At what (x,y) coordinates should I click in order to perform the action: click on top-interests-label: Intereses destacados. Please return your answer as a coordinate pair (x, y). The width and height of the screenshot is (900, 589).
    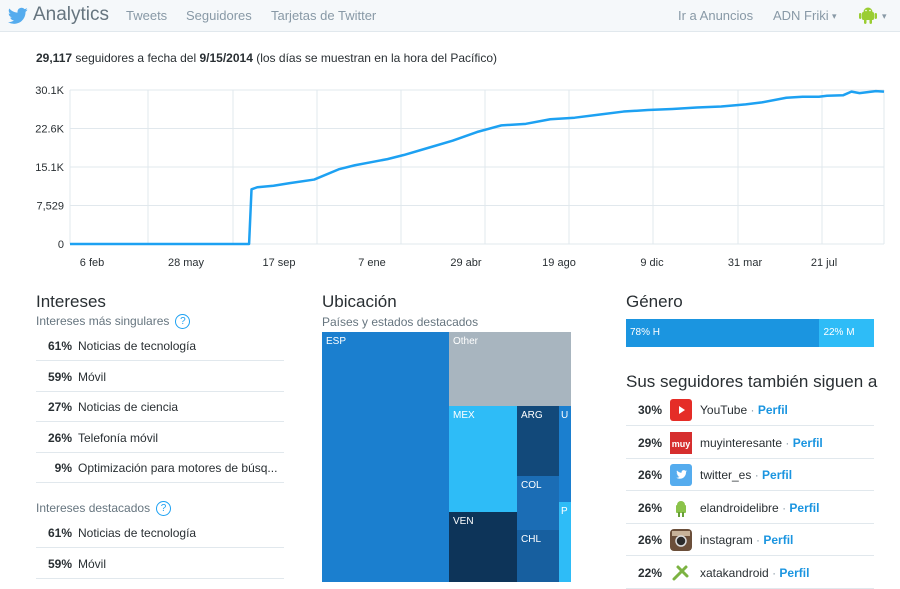
    Looking at the image, I should click on (93, 508).